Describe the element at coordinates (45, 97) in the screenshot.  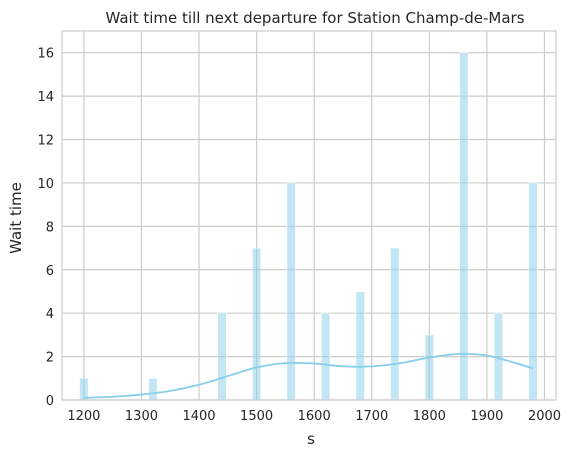
I see `y-tick-label: 14` at that location.